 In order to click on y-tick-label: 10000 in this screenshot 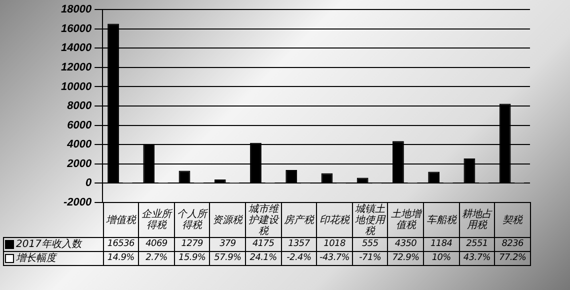, I will do `click(76, 86)`.